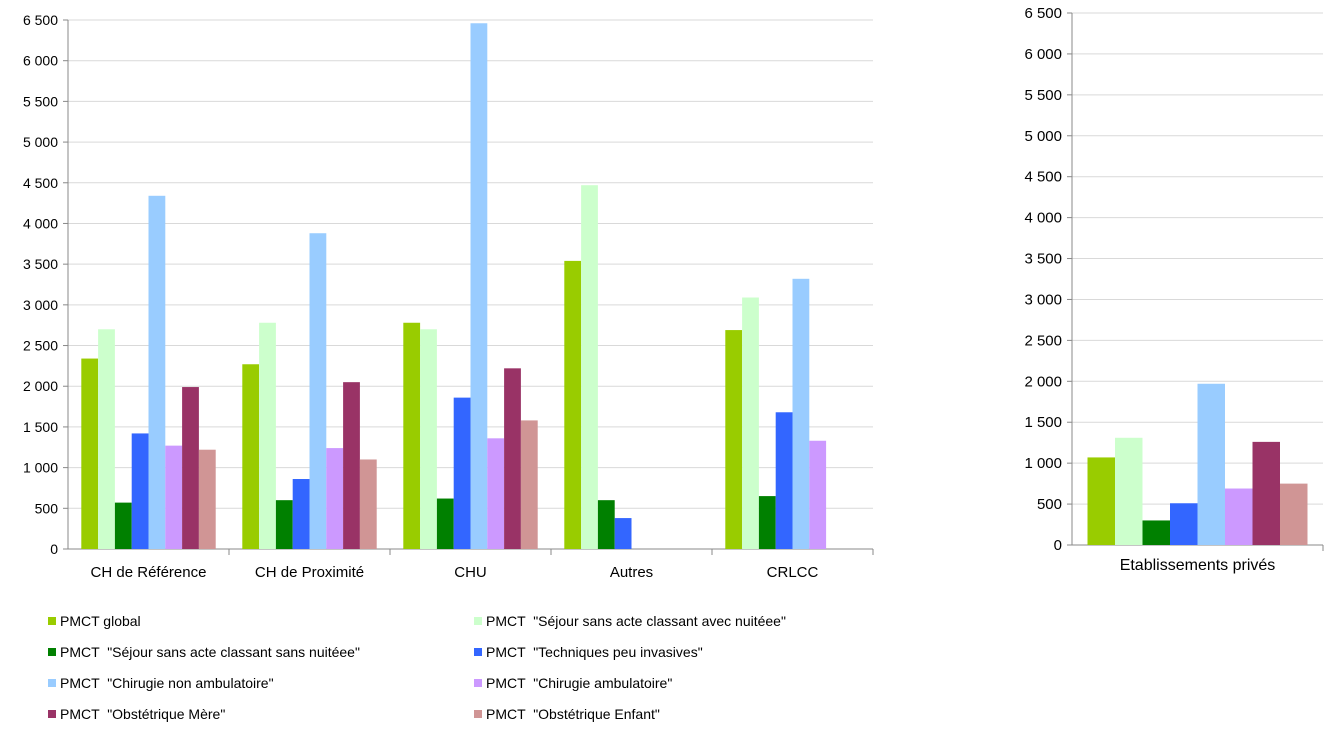  Describe the element at coordinates (1043, 54) in the screenshot. I see `private-y-tick-label: 6 000` at that location.